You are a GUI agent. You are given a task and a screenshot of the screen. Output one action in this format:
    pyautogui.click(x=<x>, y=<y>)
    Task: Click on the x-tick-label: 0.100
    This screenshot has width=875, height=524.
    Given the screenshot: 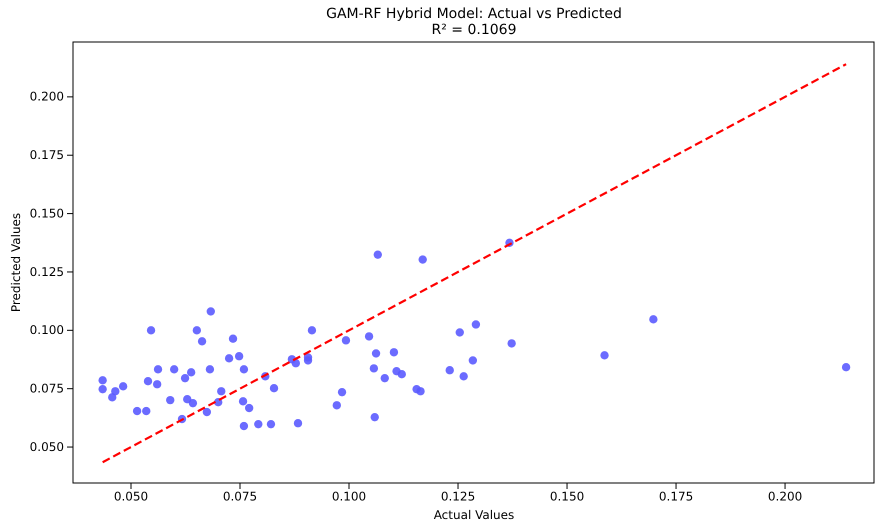 What is the action you would take?
    pyautogui.click(x=349, y=497)
    